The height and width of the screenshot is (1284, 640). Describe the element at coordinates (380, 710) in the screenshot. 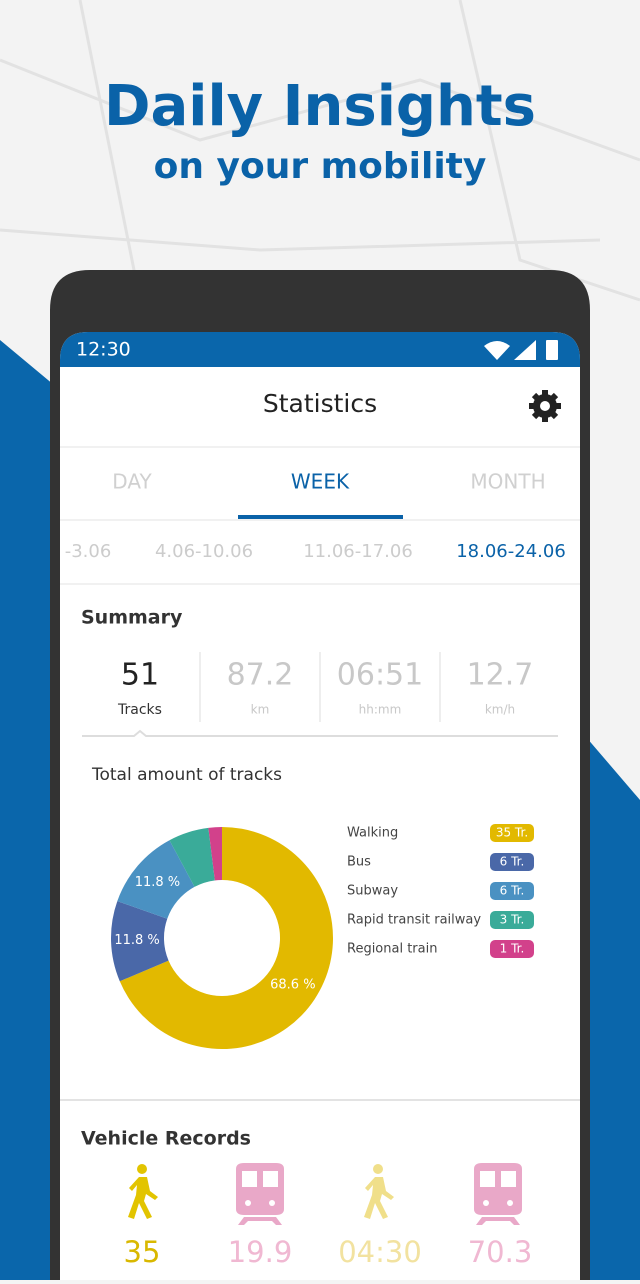

I see `stat-unit: hh:mm` at that location.